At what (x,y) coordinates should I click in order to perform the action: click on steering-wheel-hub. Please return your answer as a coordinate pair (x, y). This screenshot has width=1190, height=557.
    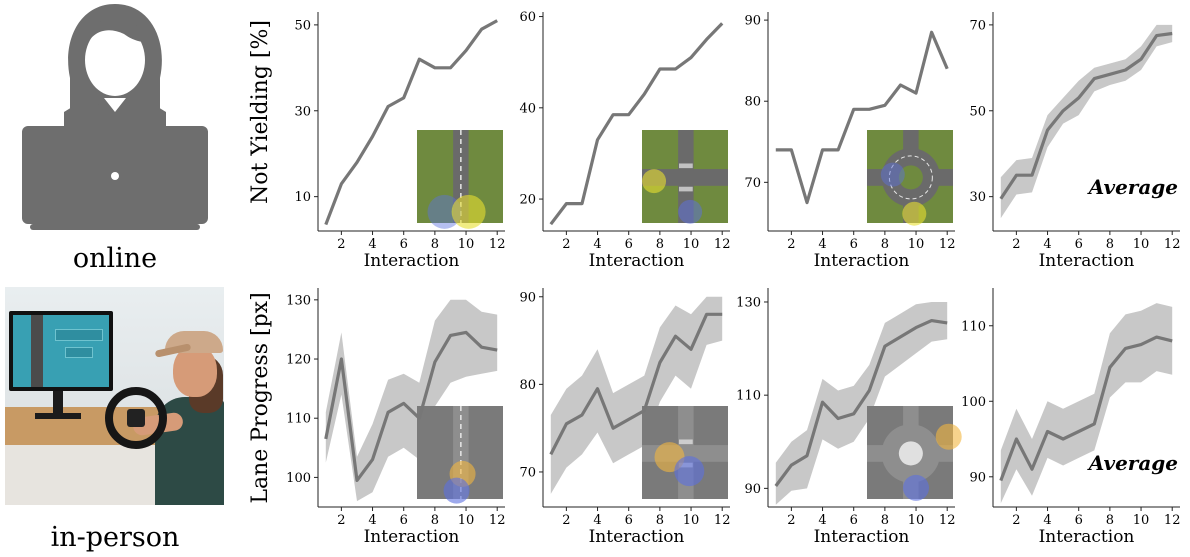
    Looking at the image, I should click on (136, 418).